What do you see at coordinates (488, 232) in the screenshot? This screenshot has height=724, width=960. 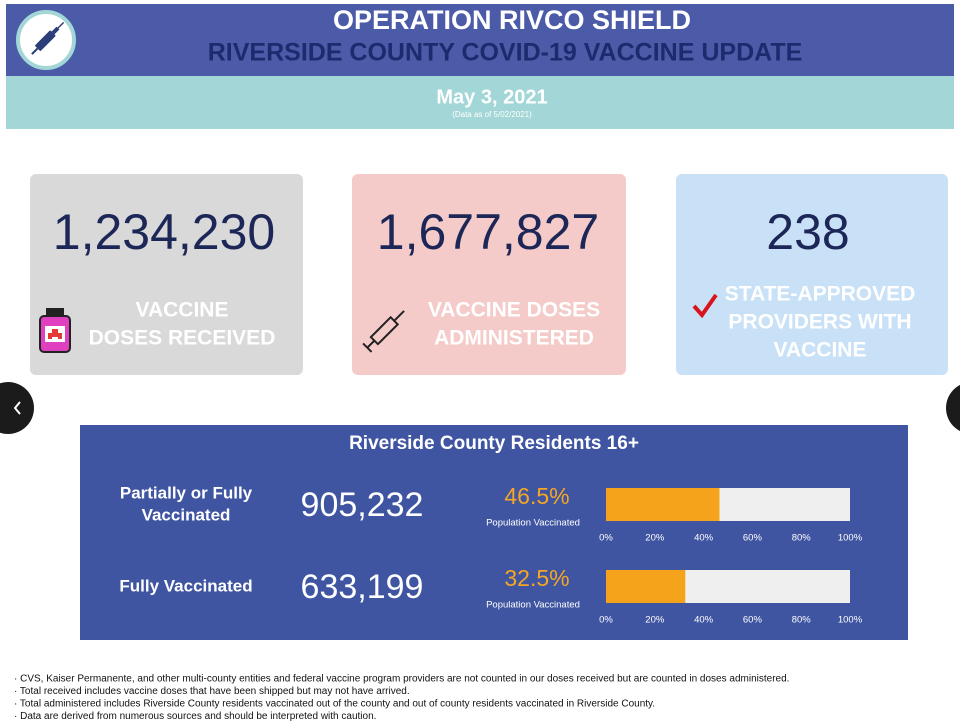 I see `card-value: 1,677,827` at bounding box center [488, 232].